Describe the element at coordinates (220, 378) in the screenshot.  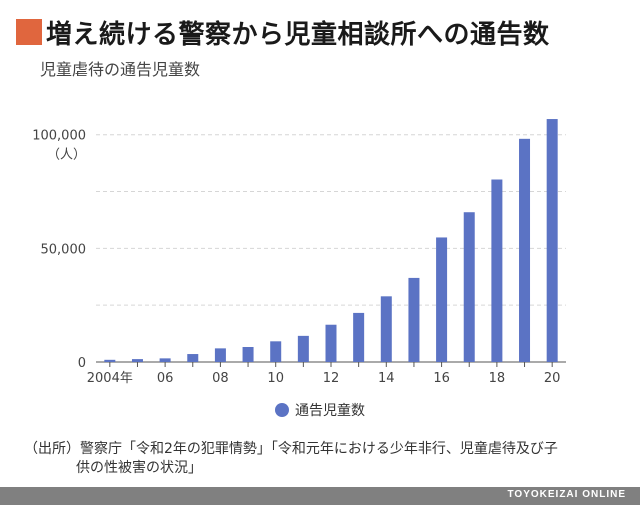
I see `x-tick-label: 08` at that location.